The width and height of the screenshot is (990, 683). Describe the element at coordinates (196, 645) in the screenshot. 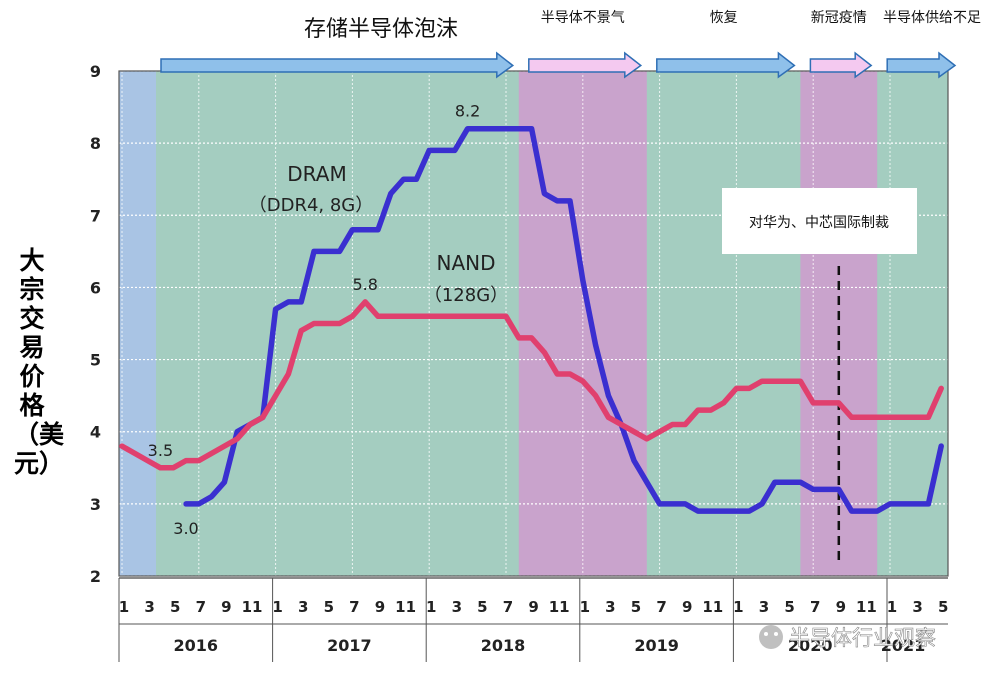

I see `year-label: 2016` at that location.